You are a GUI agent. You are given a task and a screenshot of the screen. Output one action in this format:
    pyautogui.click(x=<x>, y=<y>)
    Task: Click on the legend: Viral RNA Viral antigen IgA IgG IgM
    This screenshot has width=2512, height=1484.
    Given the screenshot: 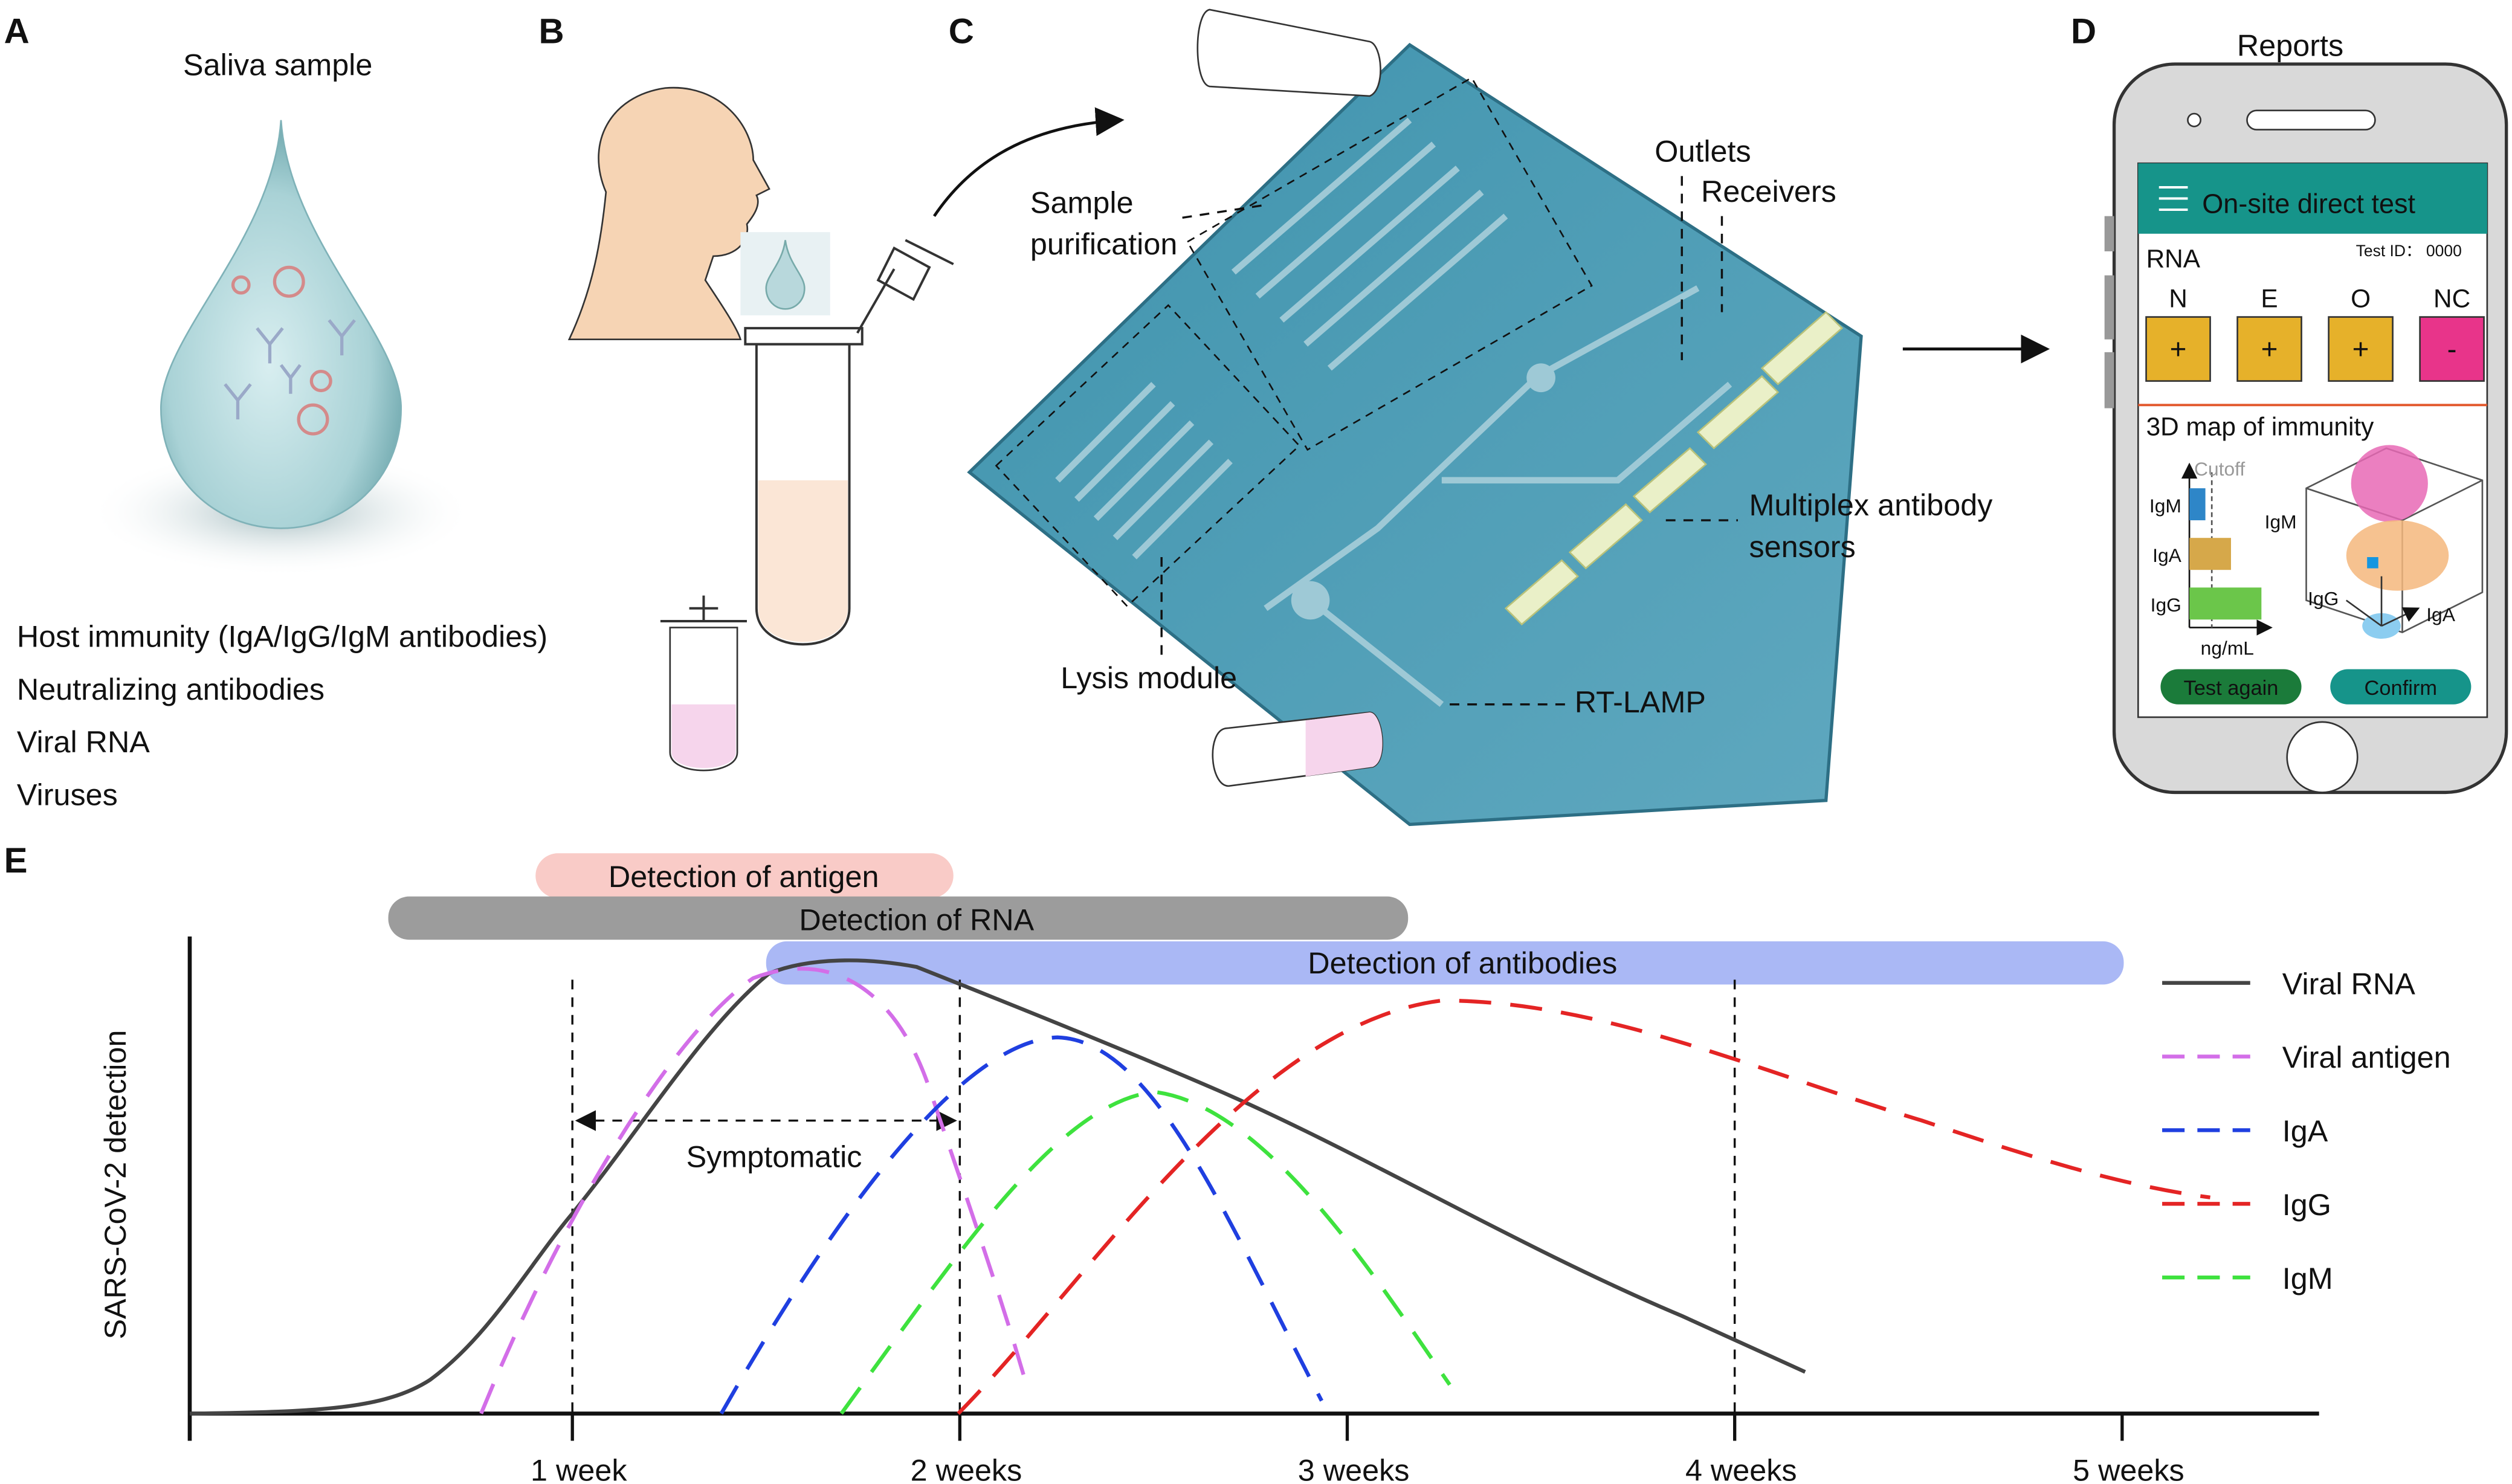 What is the action you would take?
    pyautogui.click(x=2307, y=1130)
    